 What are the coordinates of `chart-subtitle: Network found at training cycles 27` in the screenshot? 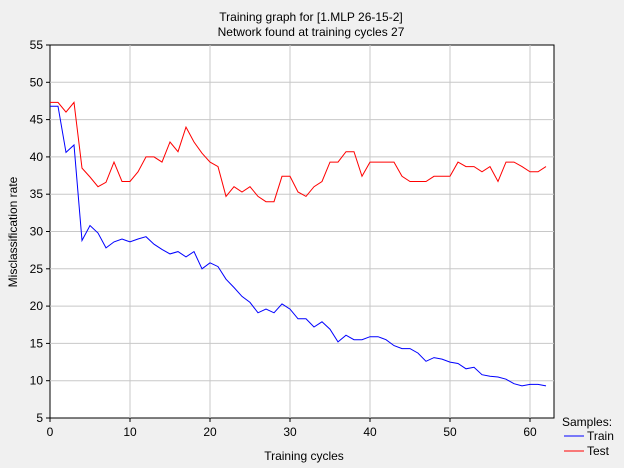 It's located at (311, 32).